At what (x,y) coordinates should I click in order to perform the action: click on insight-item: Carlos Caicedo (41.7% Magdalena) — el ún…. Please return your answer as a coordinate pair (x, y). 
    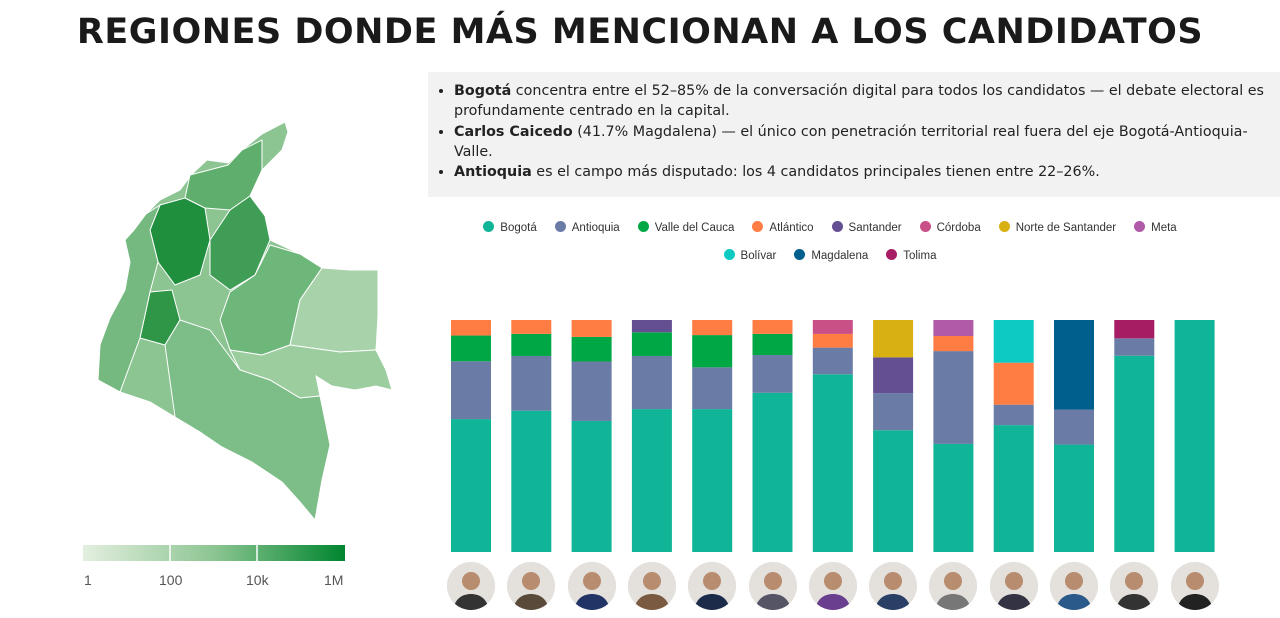
    Looking at the image, I should click on (860, 142).